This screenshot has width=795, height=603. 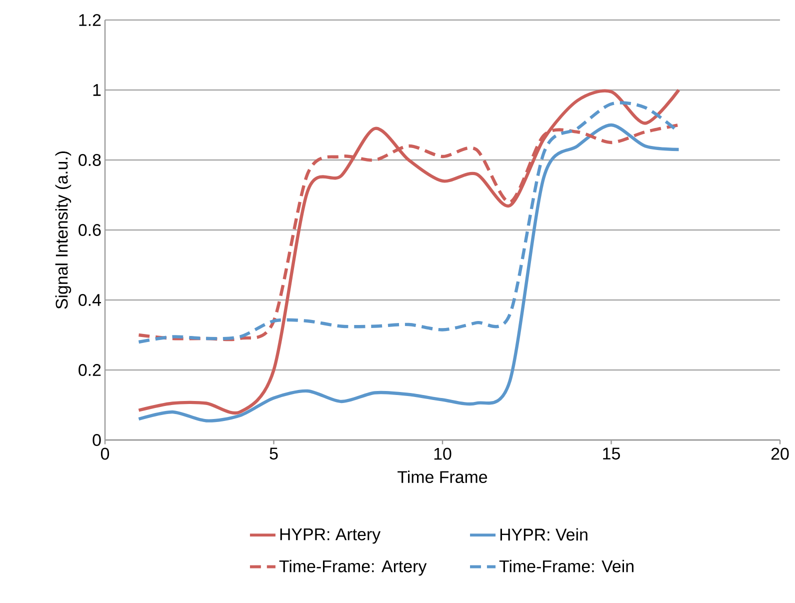 I want to click on x-tick-label: 15, so click(x=611, y=454).